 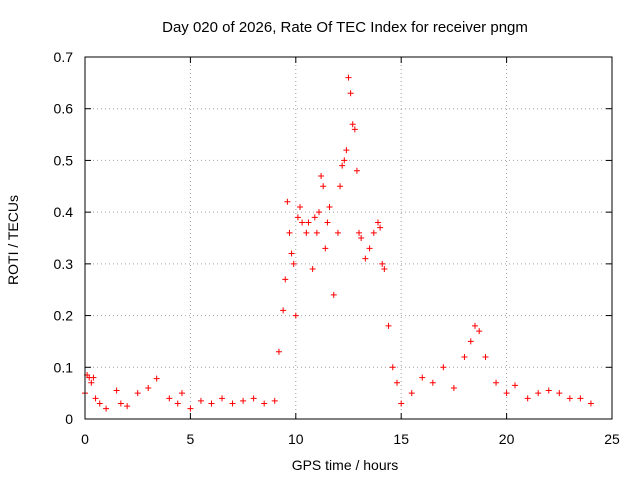 I want to click on x-tick-label: 20, so click(x=507, y=439).